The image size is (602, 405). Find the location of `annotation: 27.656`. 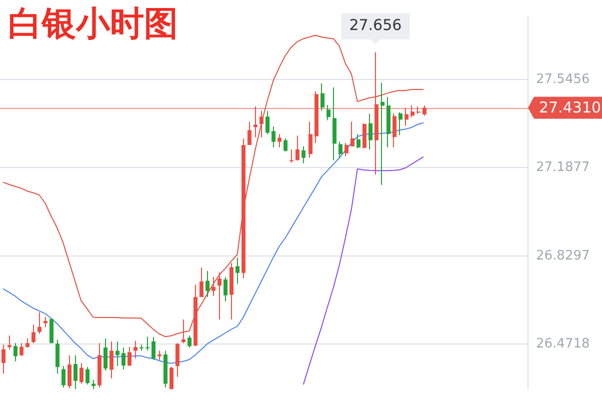

annotation: 27.656 is located at coordinates (375, 25).